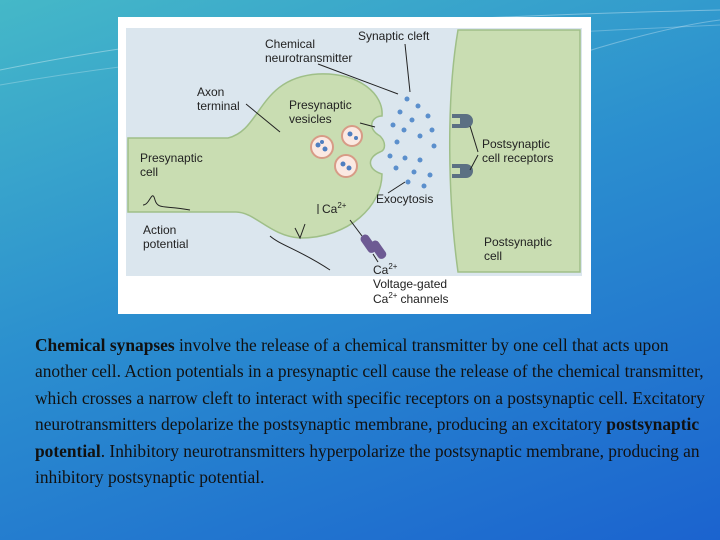 This screenshot has width=720, height=540. I want to click on text-run: Chemical synapses, so click(105, 345).